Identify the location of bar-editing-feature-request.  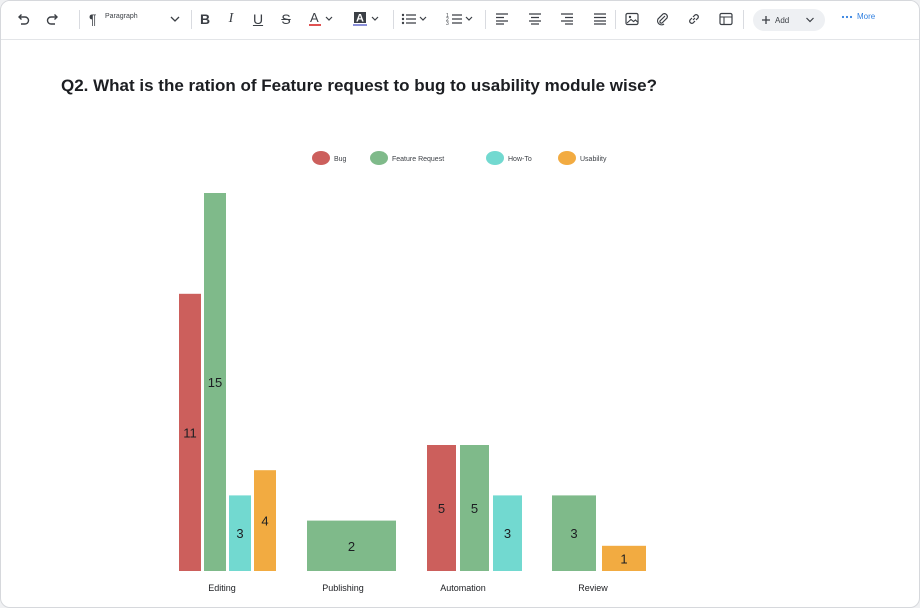
(215, 382).